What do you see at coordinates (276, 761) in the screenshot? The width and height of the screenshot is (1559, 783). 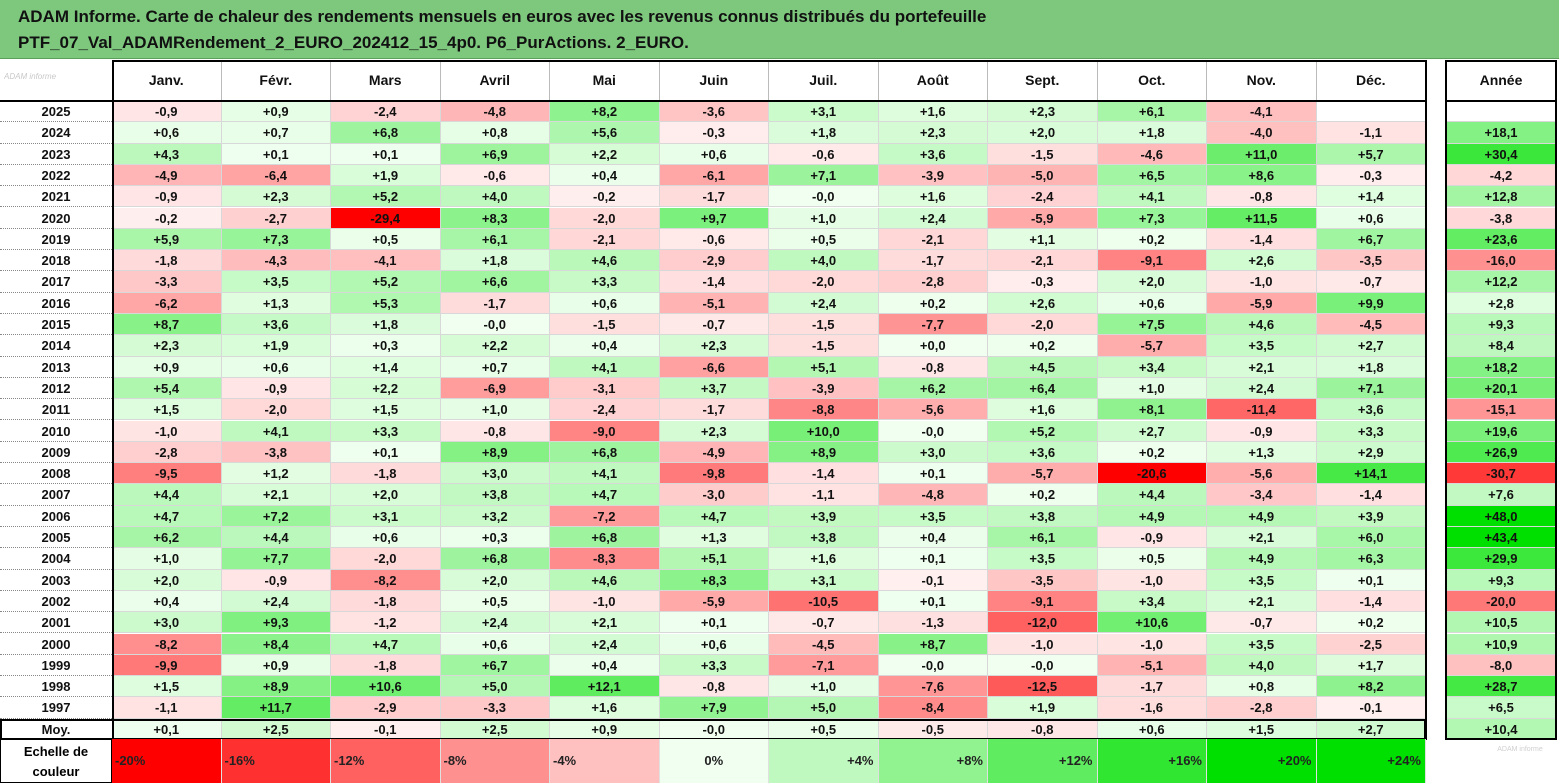 I see `color-scale-stop: -16%` at bounding box center [276, 761].